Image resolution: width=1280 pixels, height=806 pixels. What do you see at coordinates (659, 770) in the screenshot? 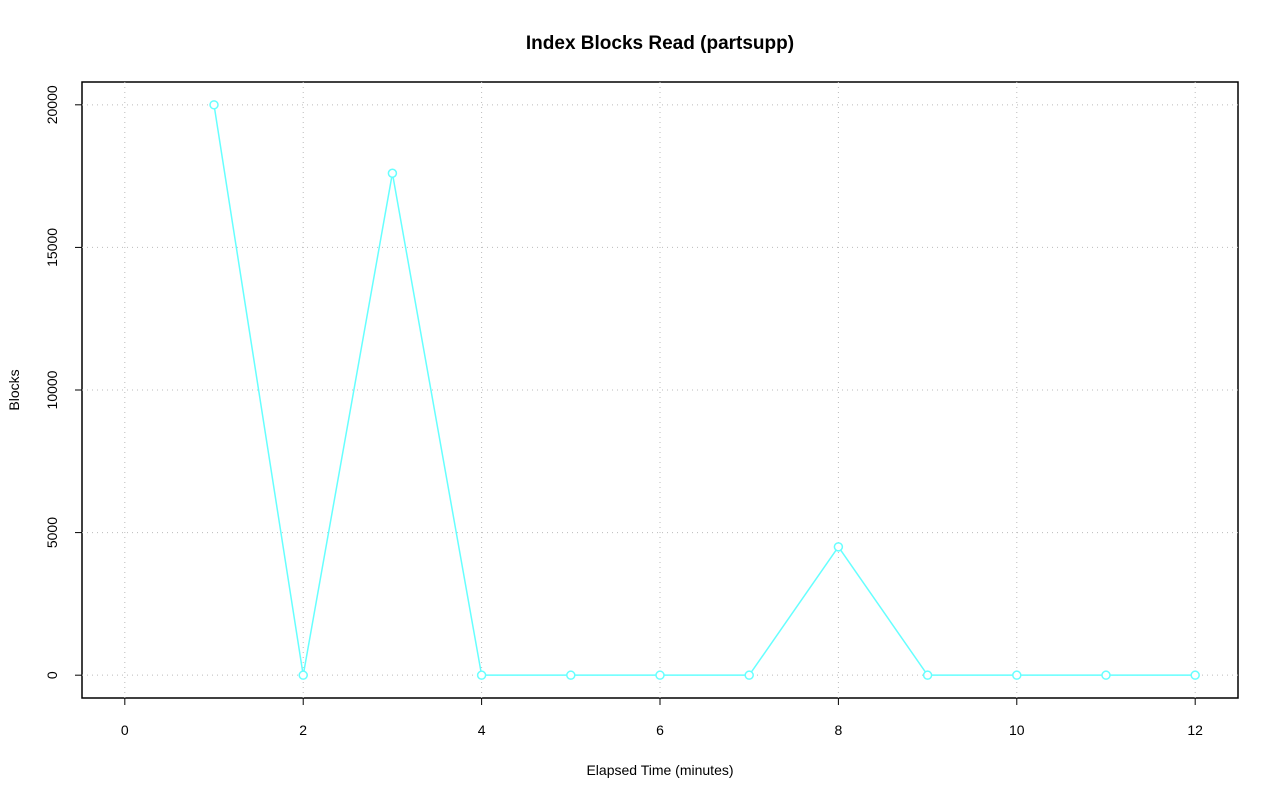
I see `x-axis-label: Elapsed Time (minutes)` at bounding box center [659, 770].